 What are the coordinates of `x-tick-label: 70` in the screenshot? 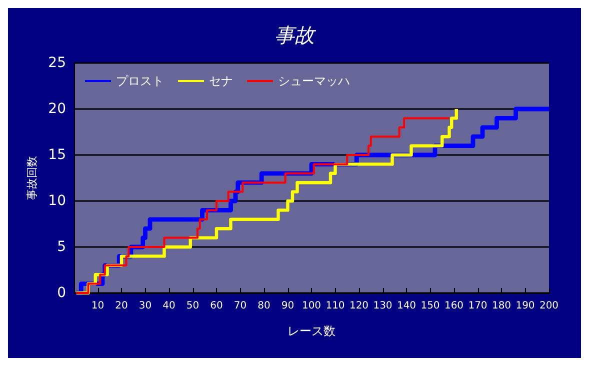 It's located at (240, 306).